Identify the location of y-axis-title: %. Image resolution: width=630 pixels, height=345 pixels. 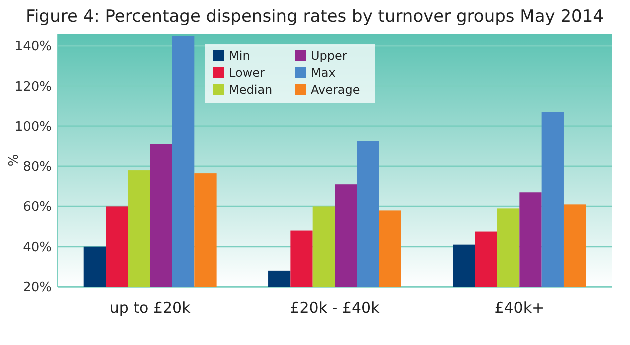
(14, 160).